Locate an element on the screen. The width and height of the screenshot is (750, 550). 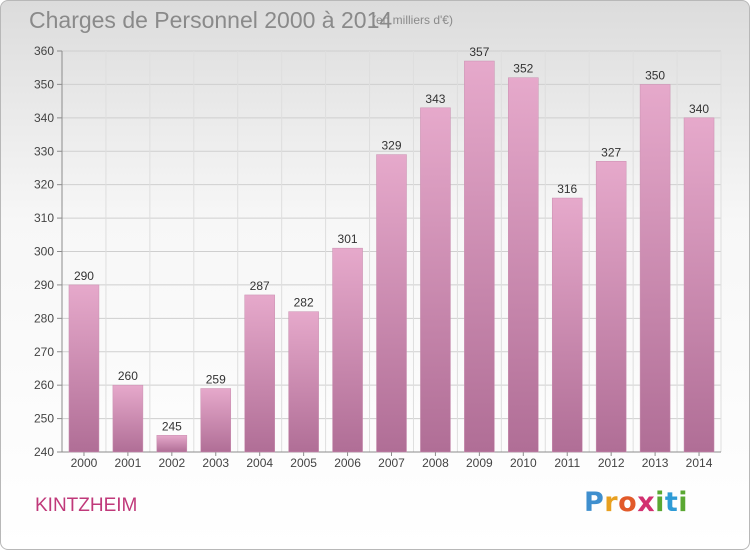
y-tick-label: 240 is located at coordinates (44, 452).